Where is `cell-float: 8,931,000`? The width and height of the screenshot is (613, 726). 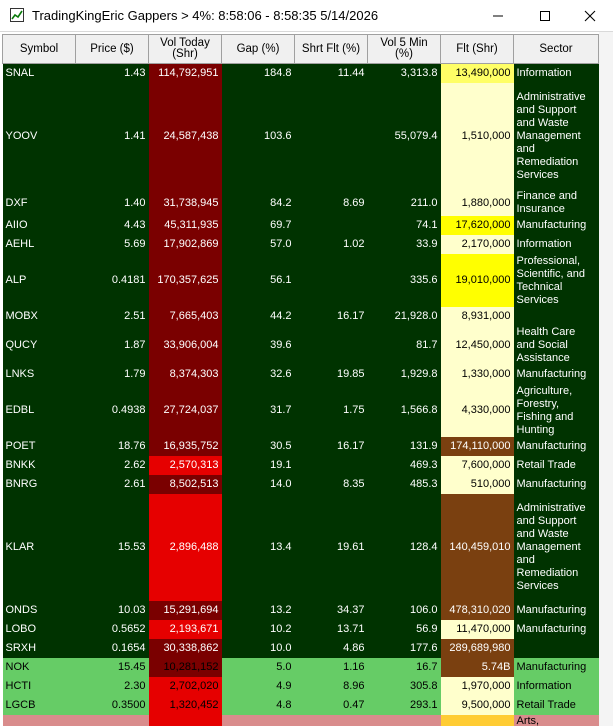 cell-float: 8,931,000 is located at coordinates (477, 316).